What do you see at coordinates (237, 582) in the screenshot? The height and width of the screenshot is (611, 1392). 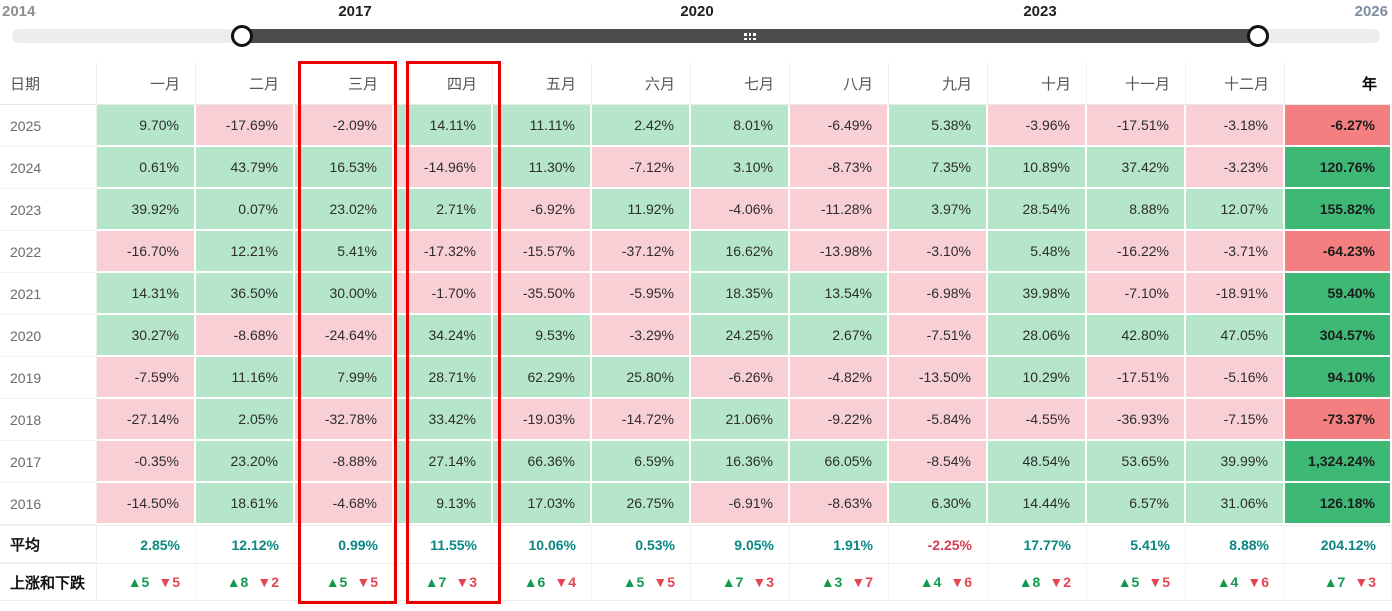 I see `updown-cell-m2-up-arrow: ▲8` at bounding box center [237, 582].